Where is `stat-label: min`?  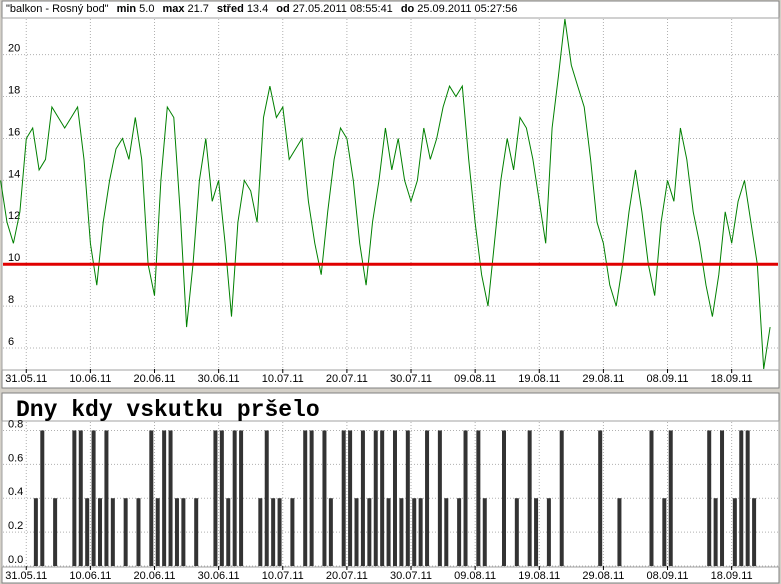
stat-label: min is located at coordinates (127, 9).